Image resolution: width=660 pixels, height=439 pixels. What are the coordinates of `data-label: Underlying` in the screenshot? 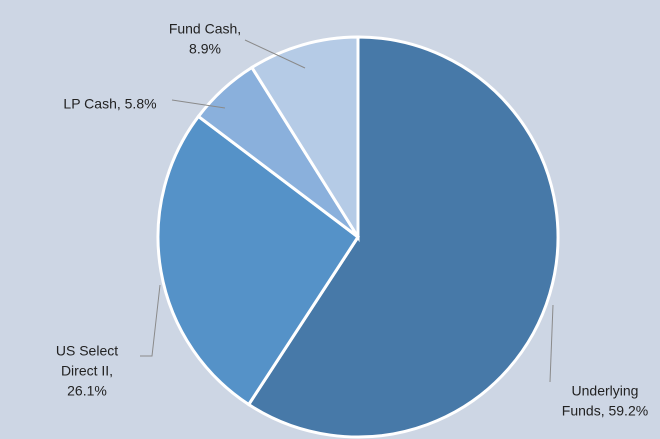 It's located at (605, 391).